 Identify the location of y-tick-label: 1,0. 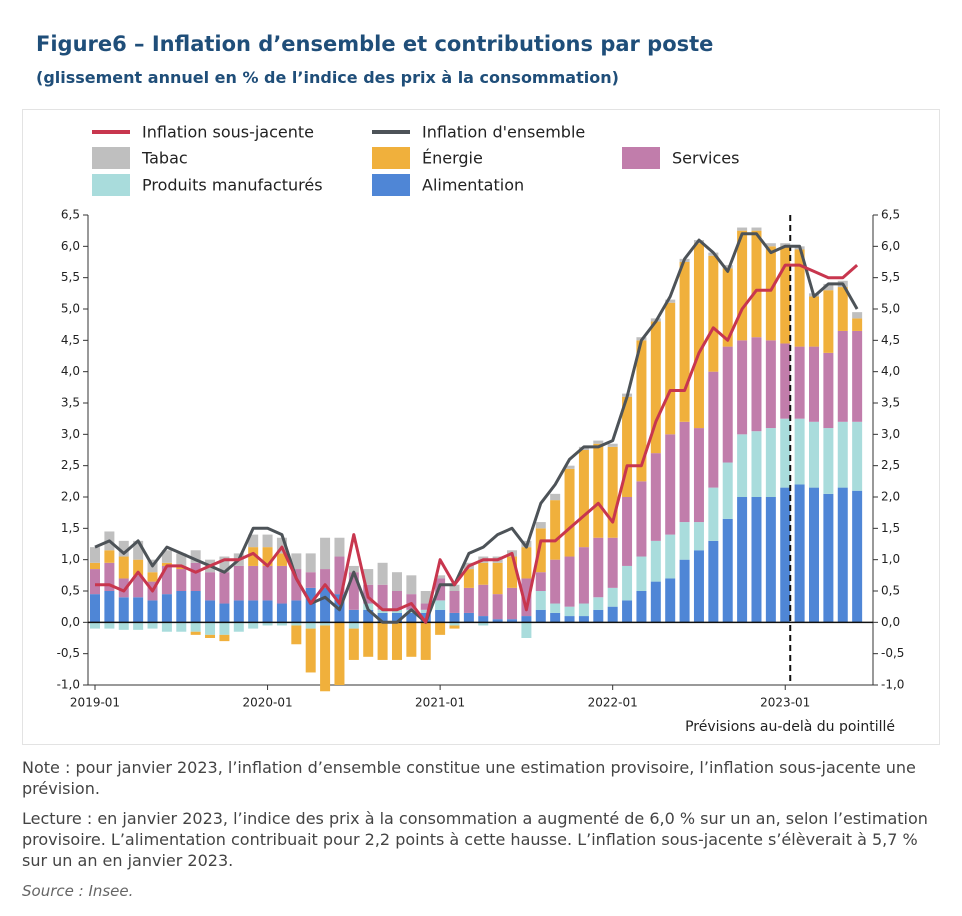
(70, 559).